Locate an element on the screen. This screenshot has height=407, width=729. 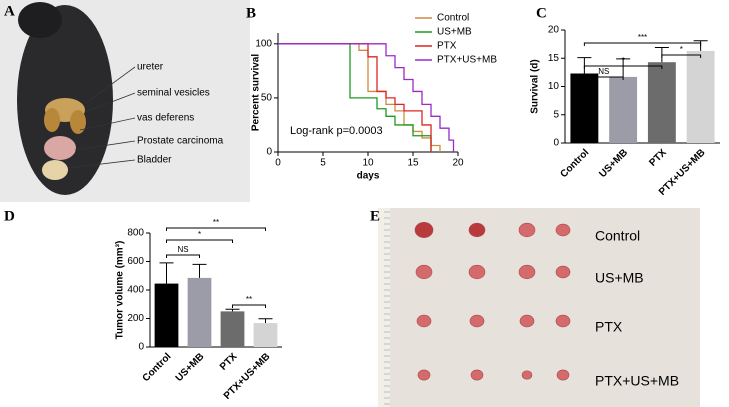
y-tick-label: 10 is located at coordinates (554, 86).